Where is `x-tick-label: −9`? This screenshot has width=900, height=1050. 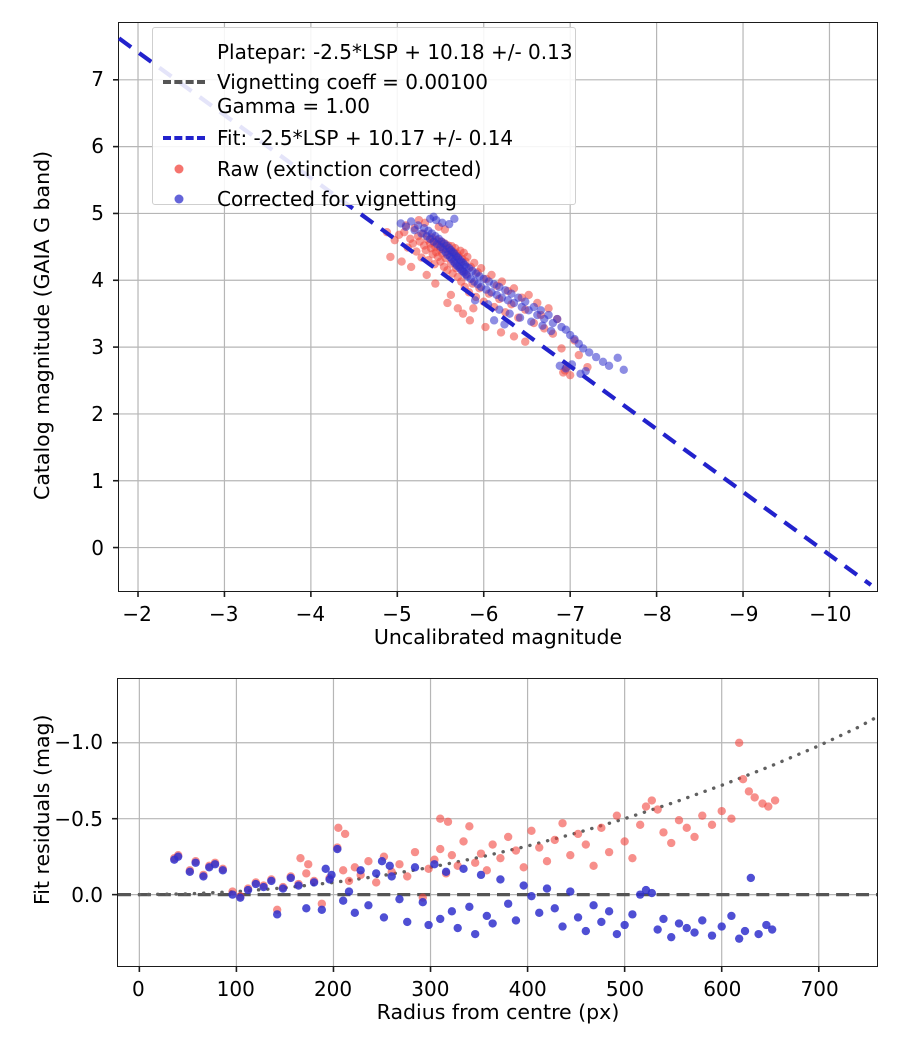
x-tick-label: −9 is located at coordinates (743, 614).